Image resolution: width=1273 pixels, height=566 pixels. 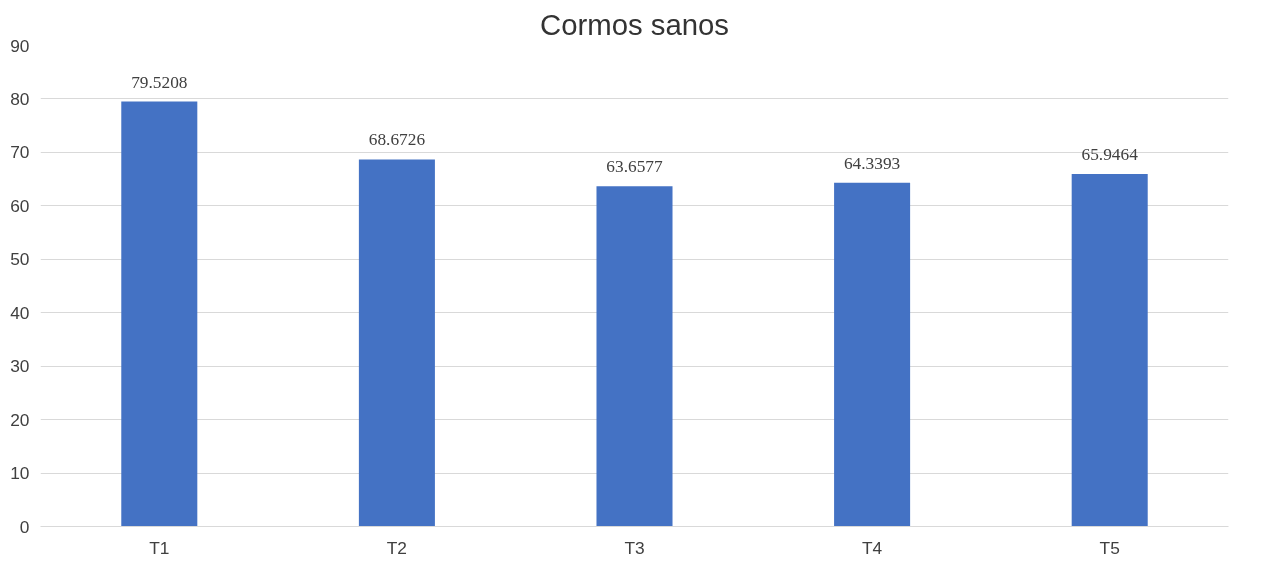 What do you see at coordinates (20, 259) in the screenshot?
I see `y-tick-label: 50` at bounding box center [20, 259].